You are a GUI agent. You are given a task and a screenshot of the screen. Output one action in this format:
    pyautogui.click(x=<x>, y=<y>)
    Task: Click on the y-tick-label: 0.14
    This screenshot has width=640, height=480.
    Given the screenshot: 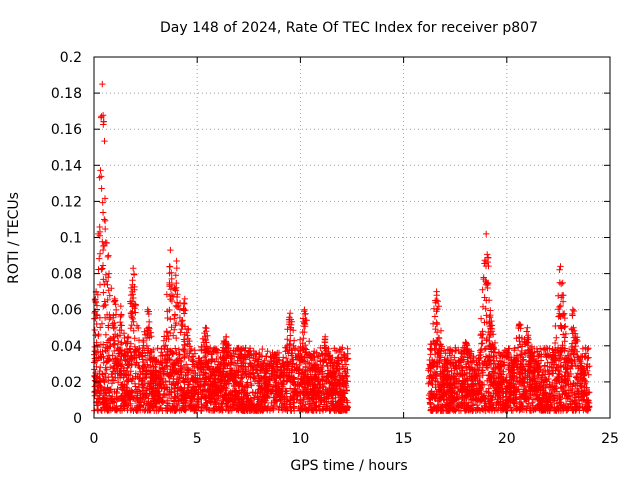 What is the action you would take?
    pyautogui.click(x=66, y=166)
    